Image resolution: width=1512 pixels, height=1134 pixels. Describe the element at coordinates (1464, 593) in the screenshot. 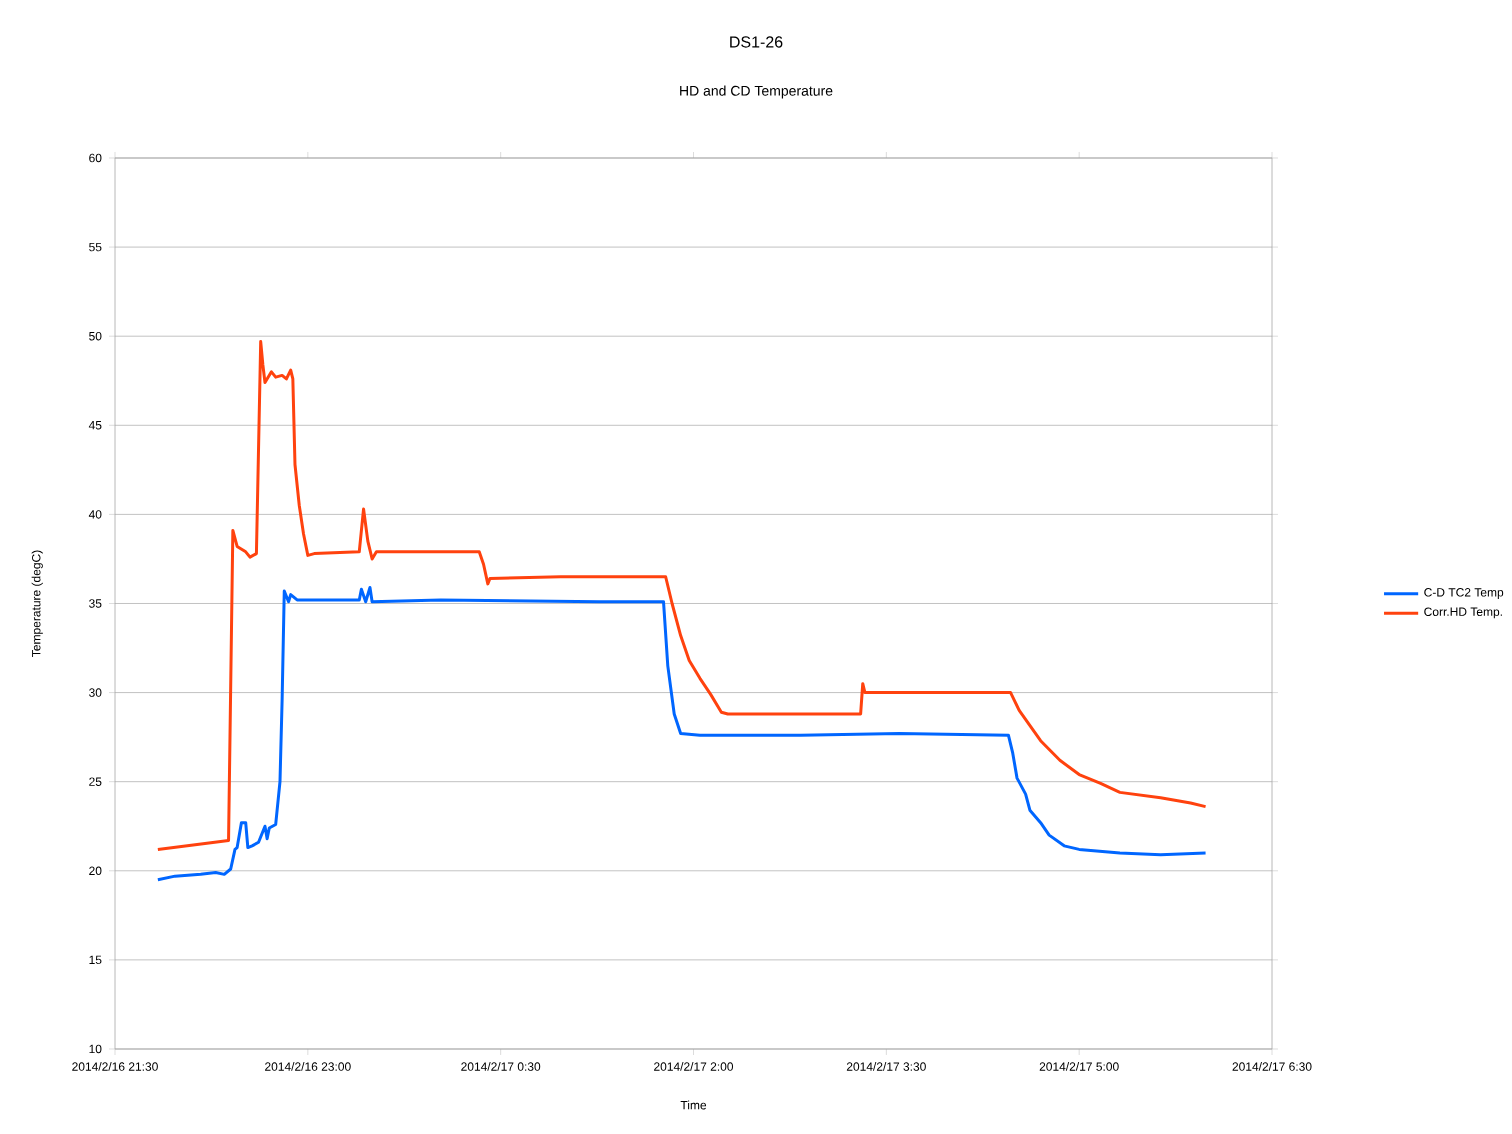

I see `legend-label: C-D TC2 Temp` at that location.